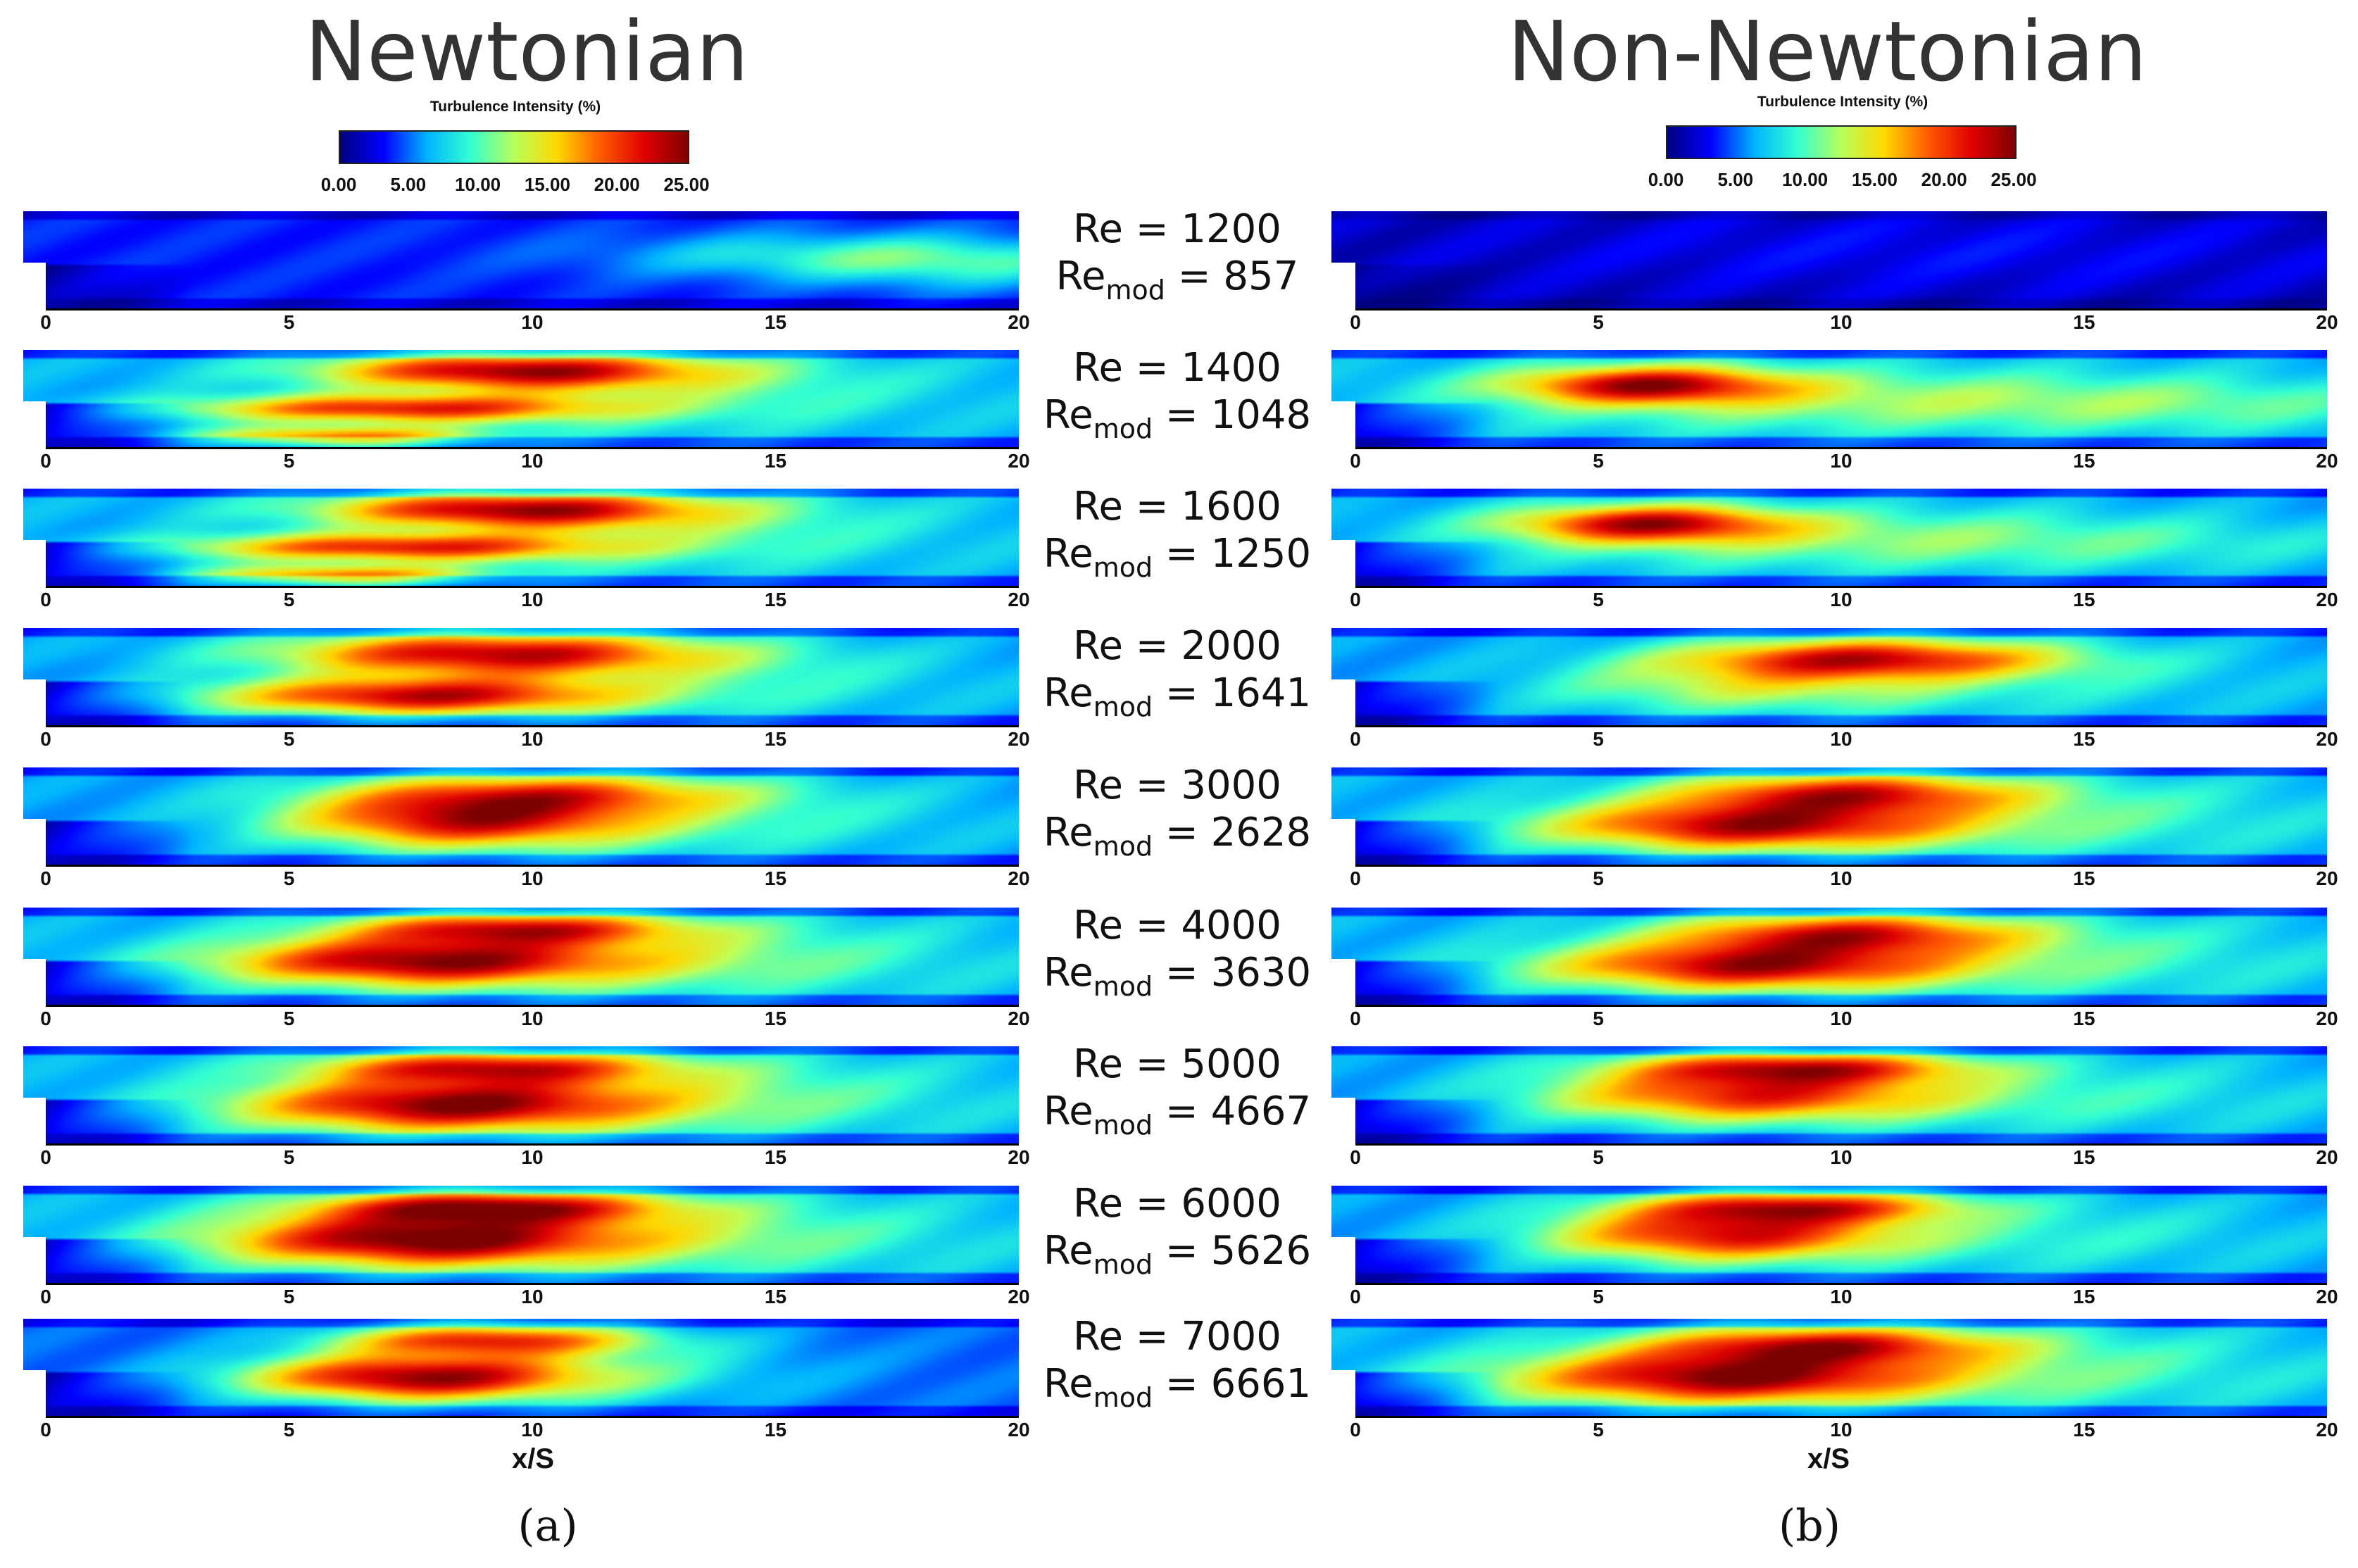  Describe the element at coordinates (1829, 1458) in the screenshot. I see `x-axis-label-right: x/S` at that location.